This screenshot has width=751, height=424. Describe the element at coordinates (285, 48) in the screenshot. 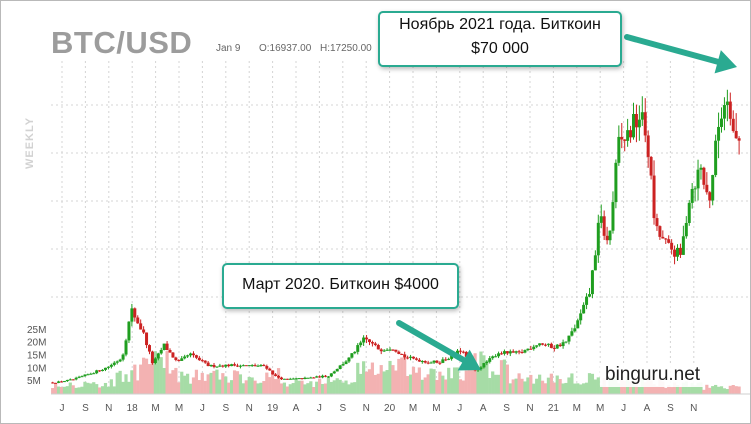

I see `header-open: O:16937.00` at that location.